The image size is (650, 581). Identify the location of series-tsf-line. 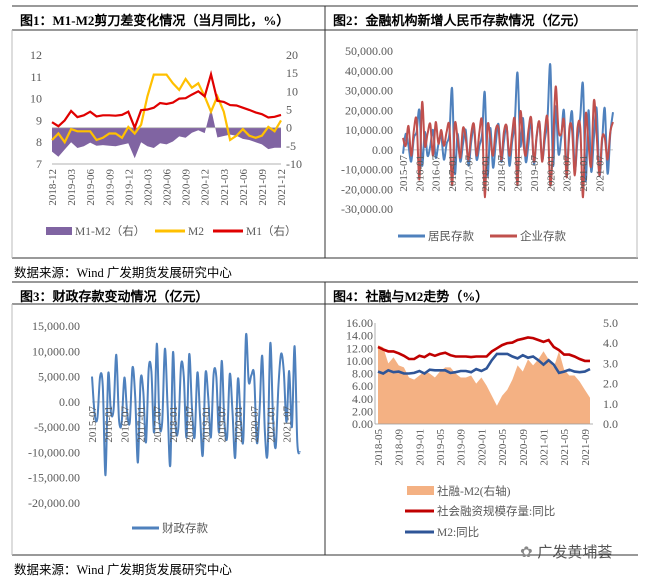
(483, 349).